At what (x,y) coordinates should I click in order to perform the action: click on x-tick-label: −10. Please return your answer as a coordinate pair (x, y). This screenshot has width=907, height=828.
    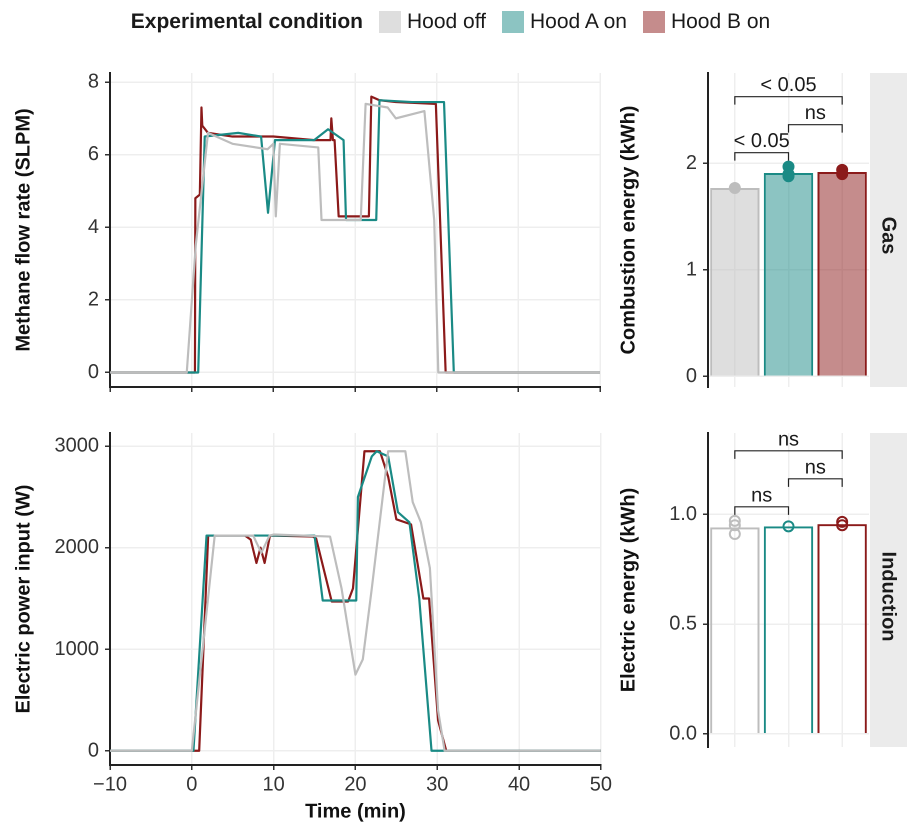
    Looking at the image, I should click on (110, 785).